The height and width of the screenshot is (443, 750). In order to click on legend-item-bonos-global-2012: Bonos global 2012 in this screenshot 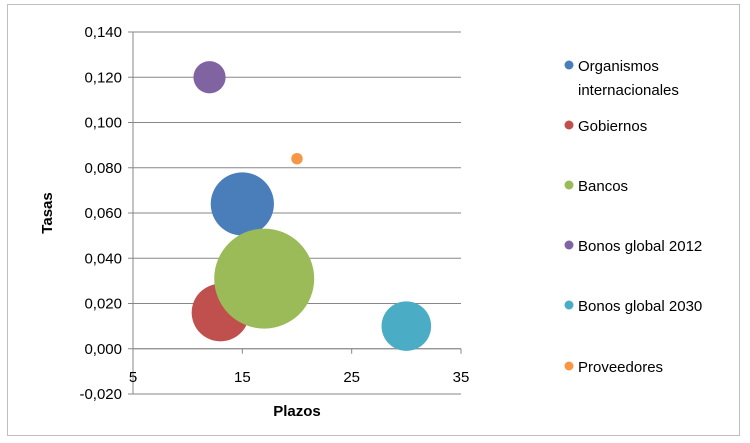, I will do `click(633, 246)`.